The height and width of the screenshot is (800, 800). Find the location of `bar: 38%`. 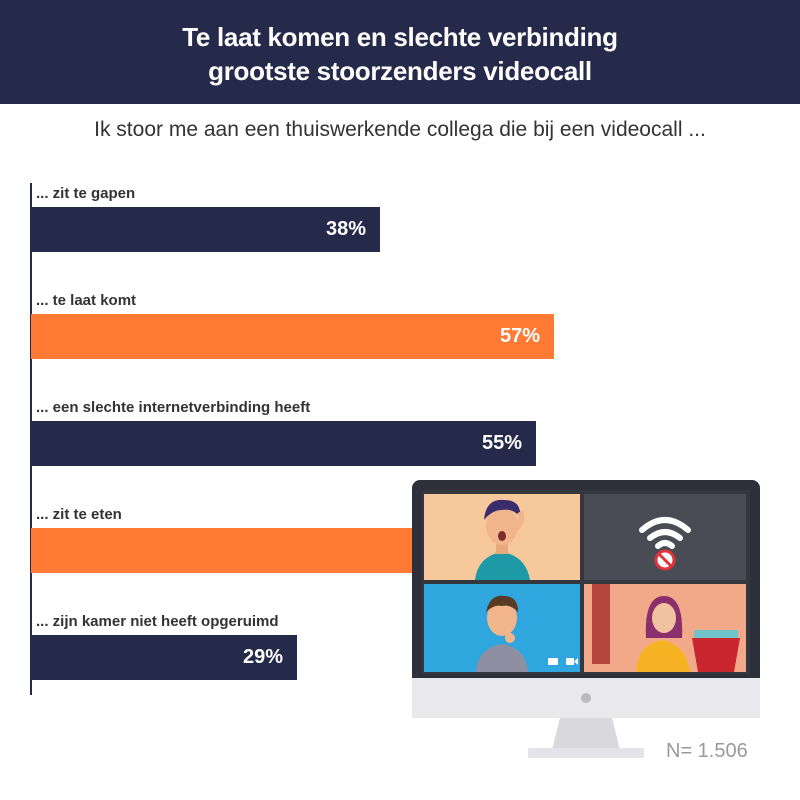

bar: 38% is located at coordinates (205, 229).